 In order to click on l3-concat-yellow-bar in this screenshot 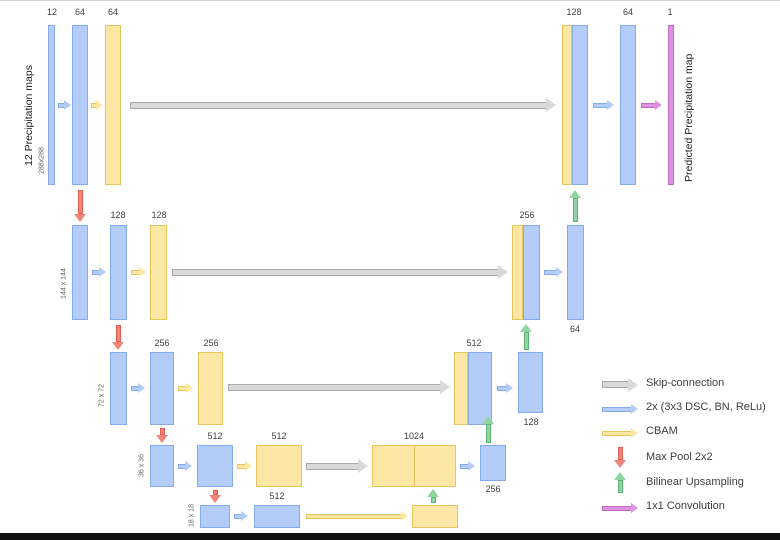, I will do `click(461, 388)`.